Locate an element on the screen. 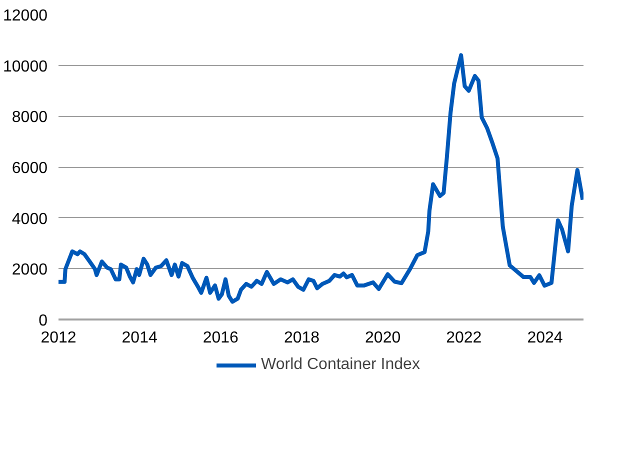 The height and width of the screenshot is (450, 617). y-tick-label: 12000 is located at coordinates (25, 16).